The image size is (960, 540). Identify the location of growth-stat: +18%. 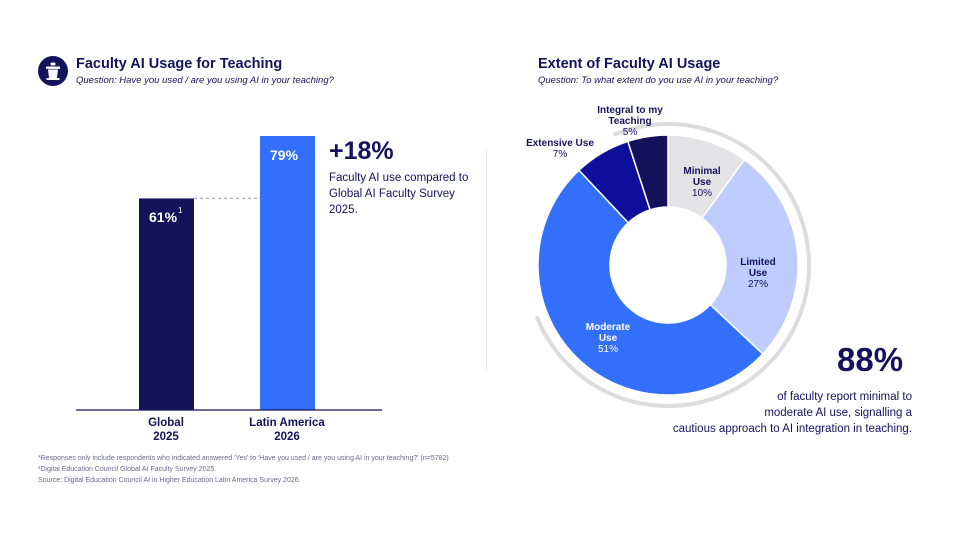
(361, 151).